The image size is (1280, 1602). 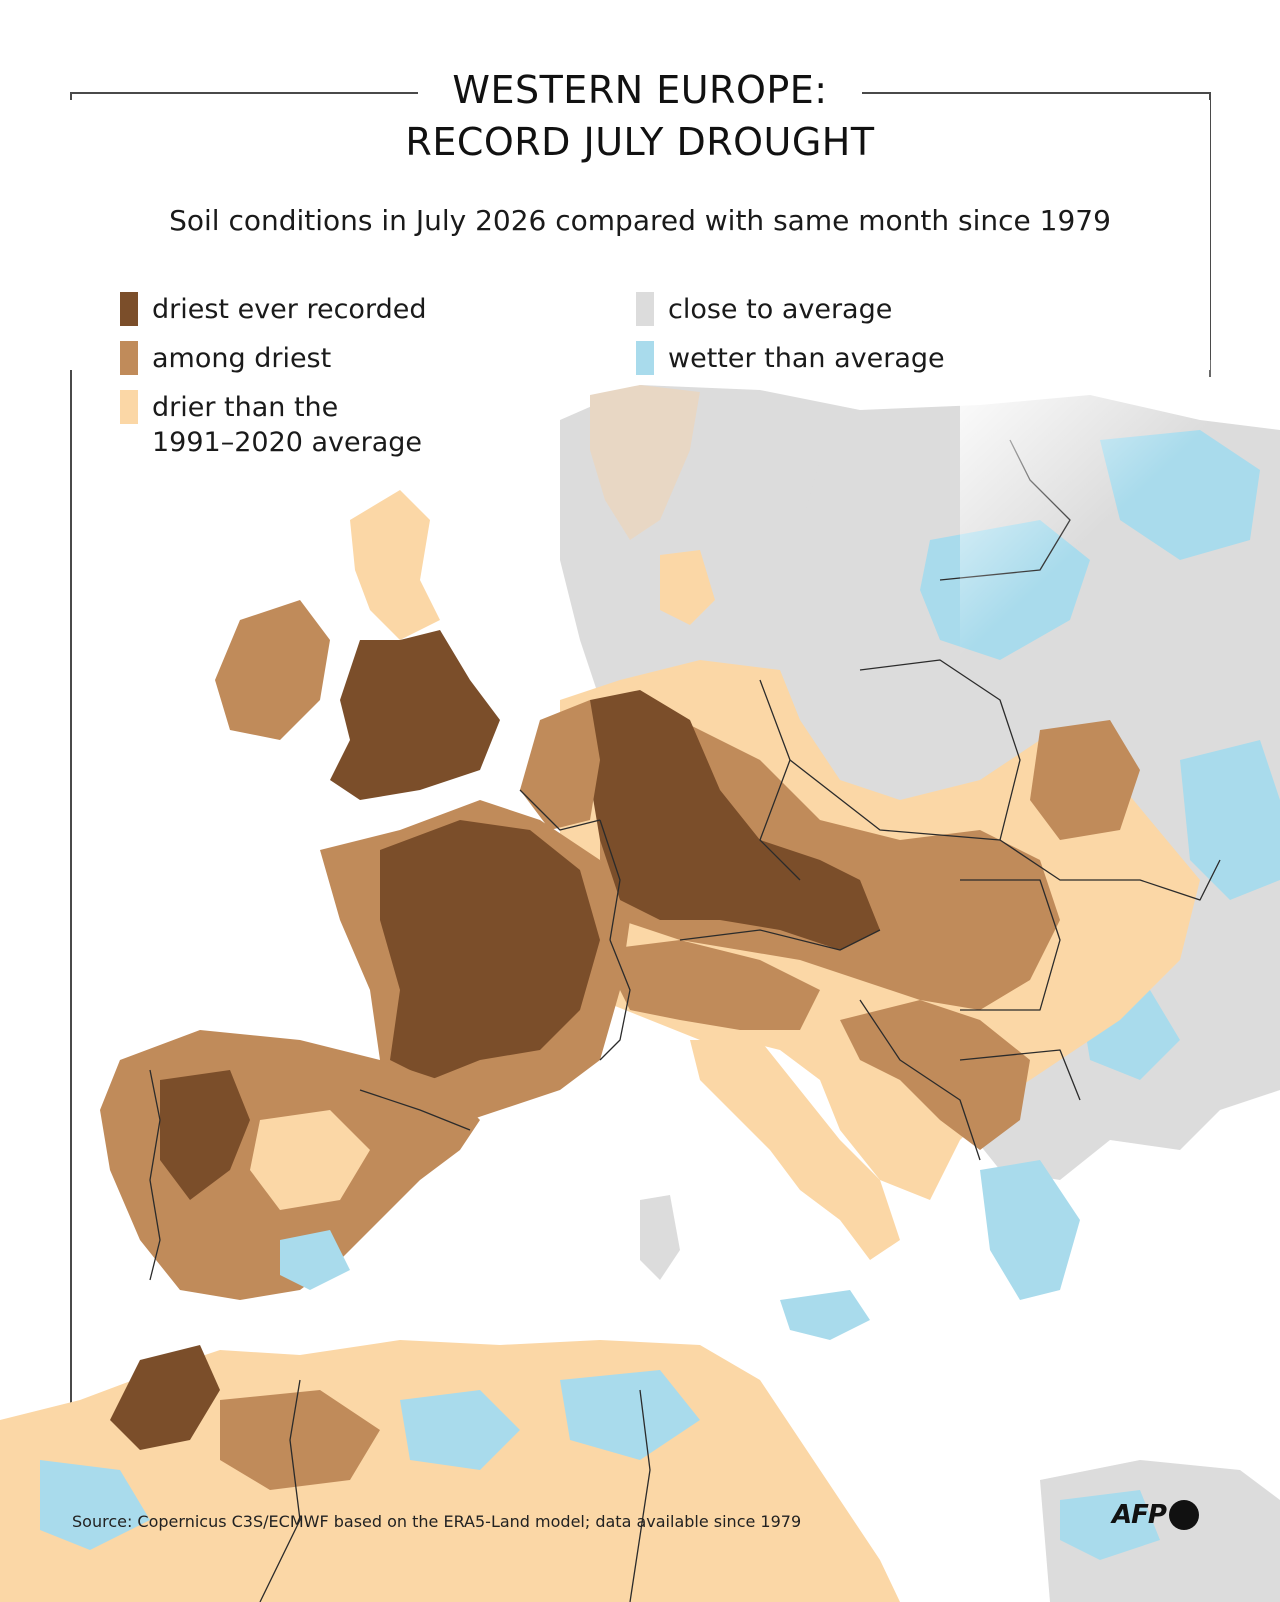 What do you see at coordinates (415, 715) in the screenshot?
I see `map-region-england` at bounding box center [415, 715].